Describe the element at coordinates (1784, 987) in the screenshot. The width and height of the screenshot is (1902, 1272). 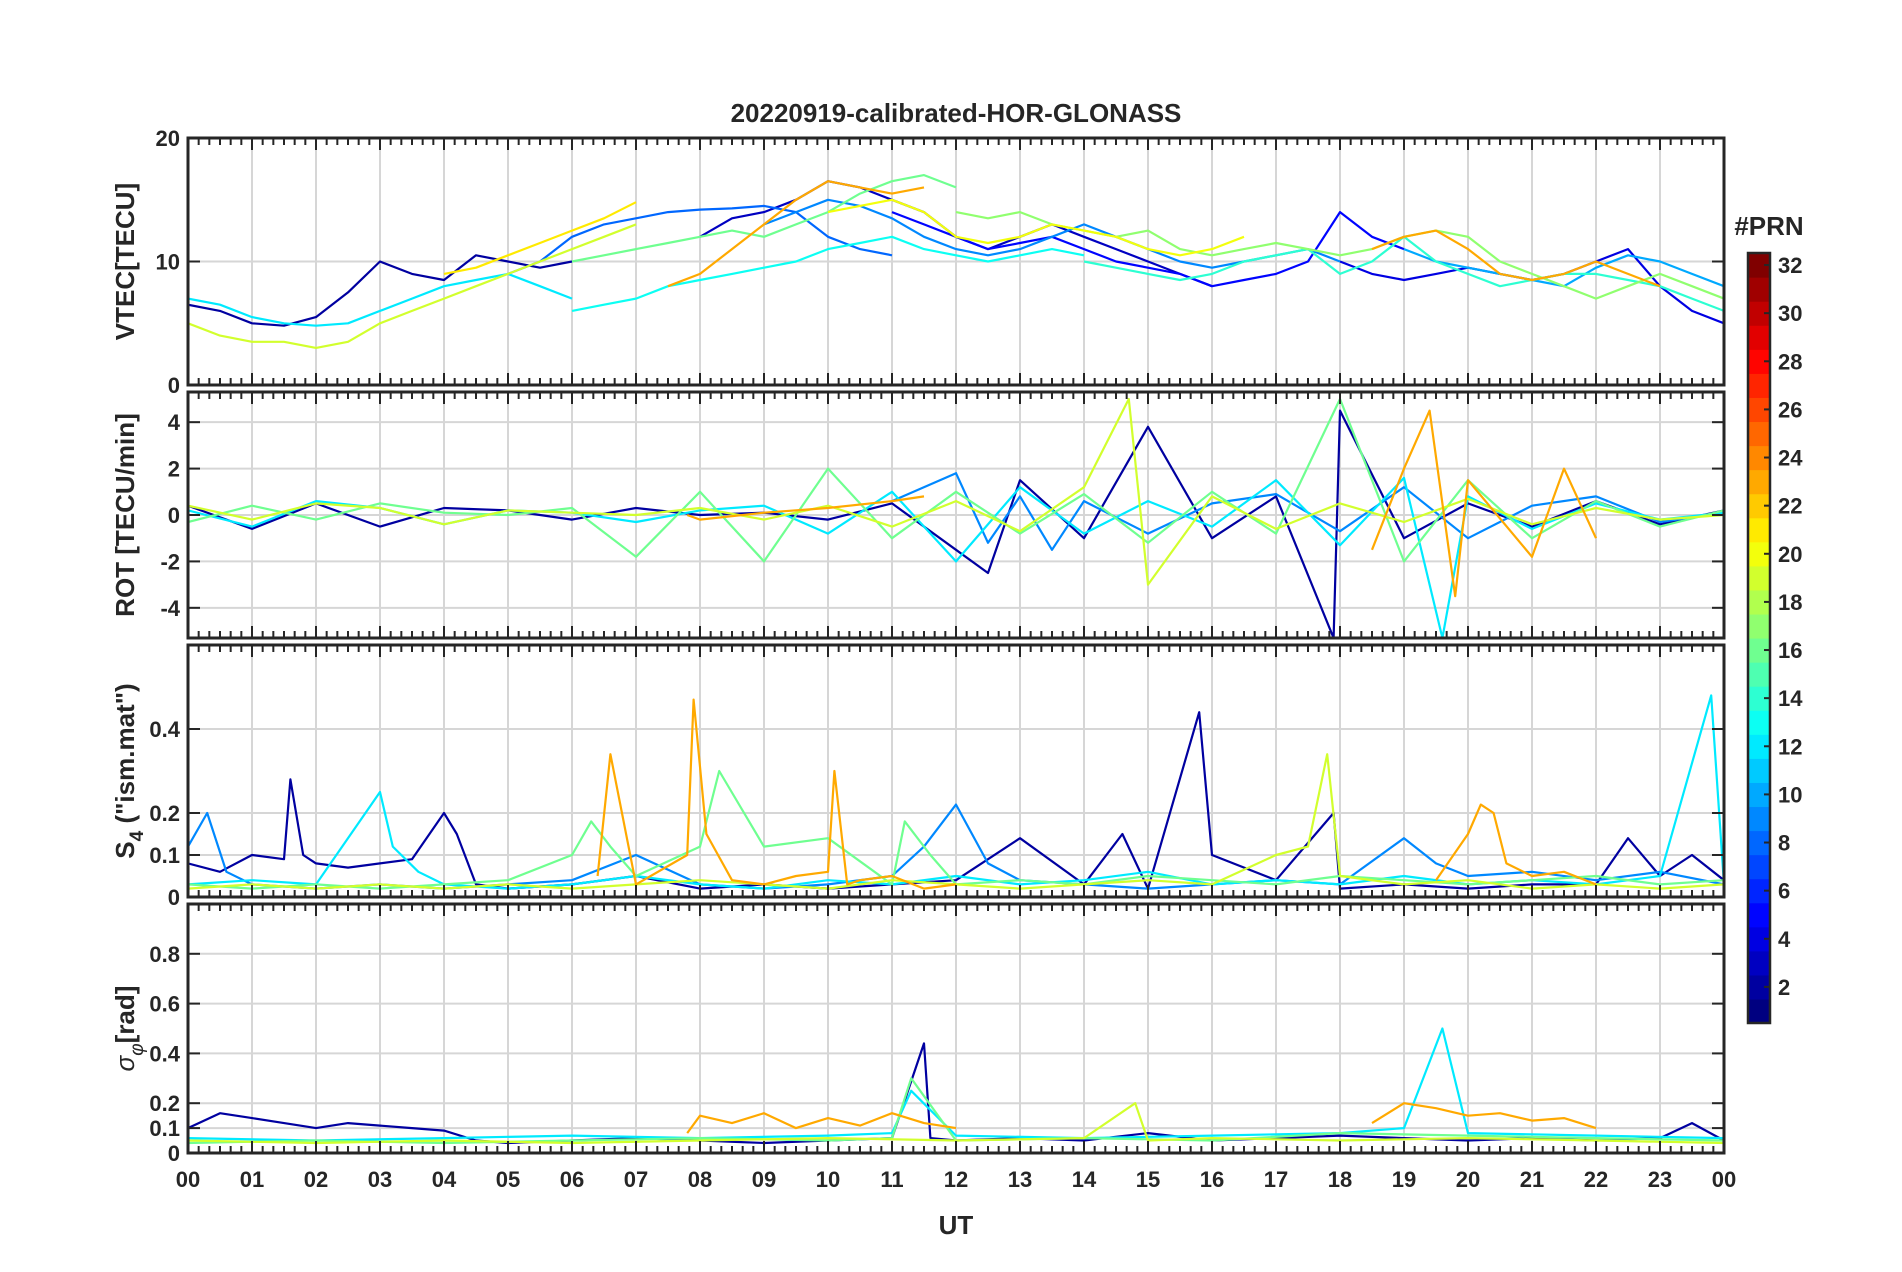
I see `colorbar-tick-label: 2` at that location.